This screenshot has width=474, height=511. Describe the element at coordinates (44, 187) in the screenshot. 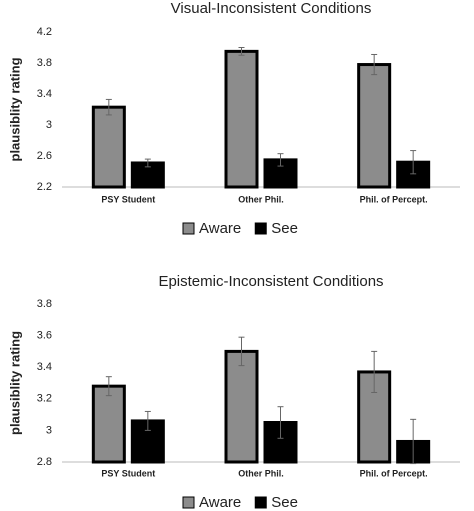

I see `y-tick-label: 2.2` at that location.